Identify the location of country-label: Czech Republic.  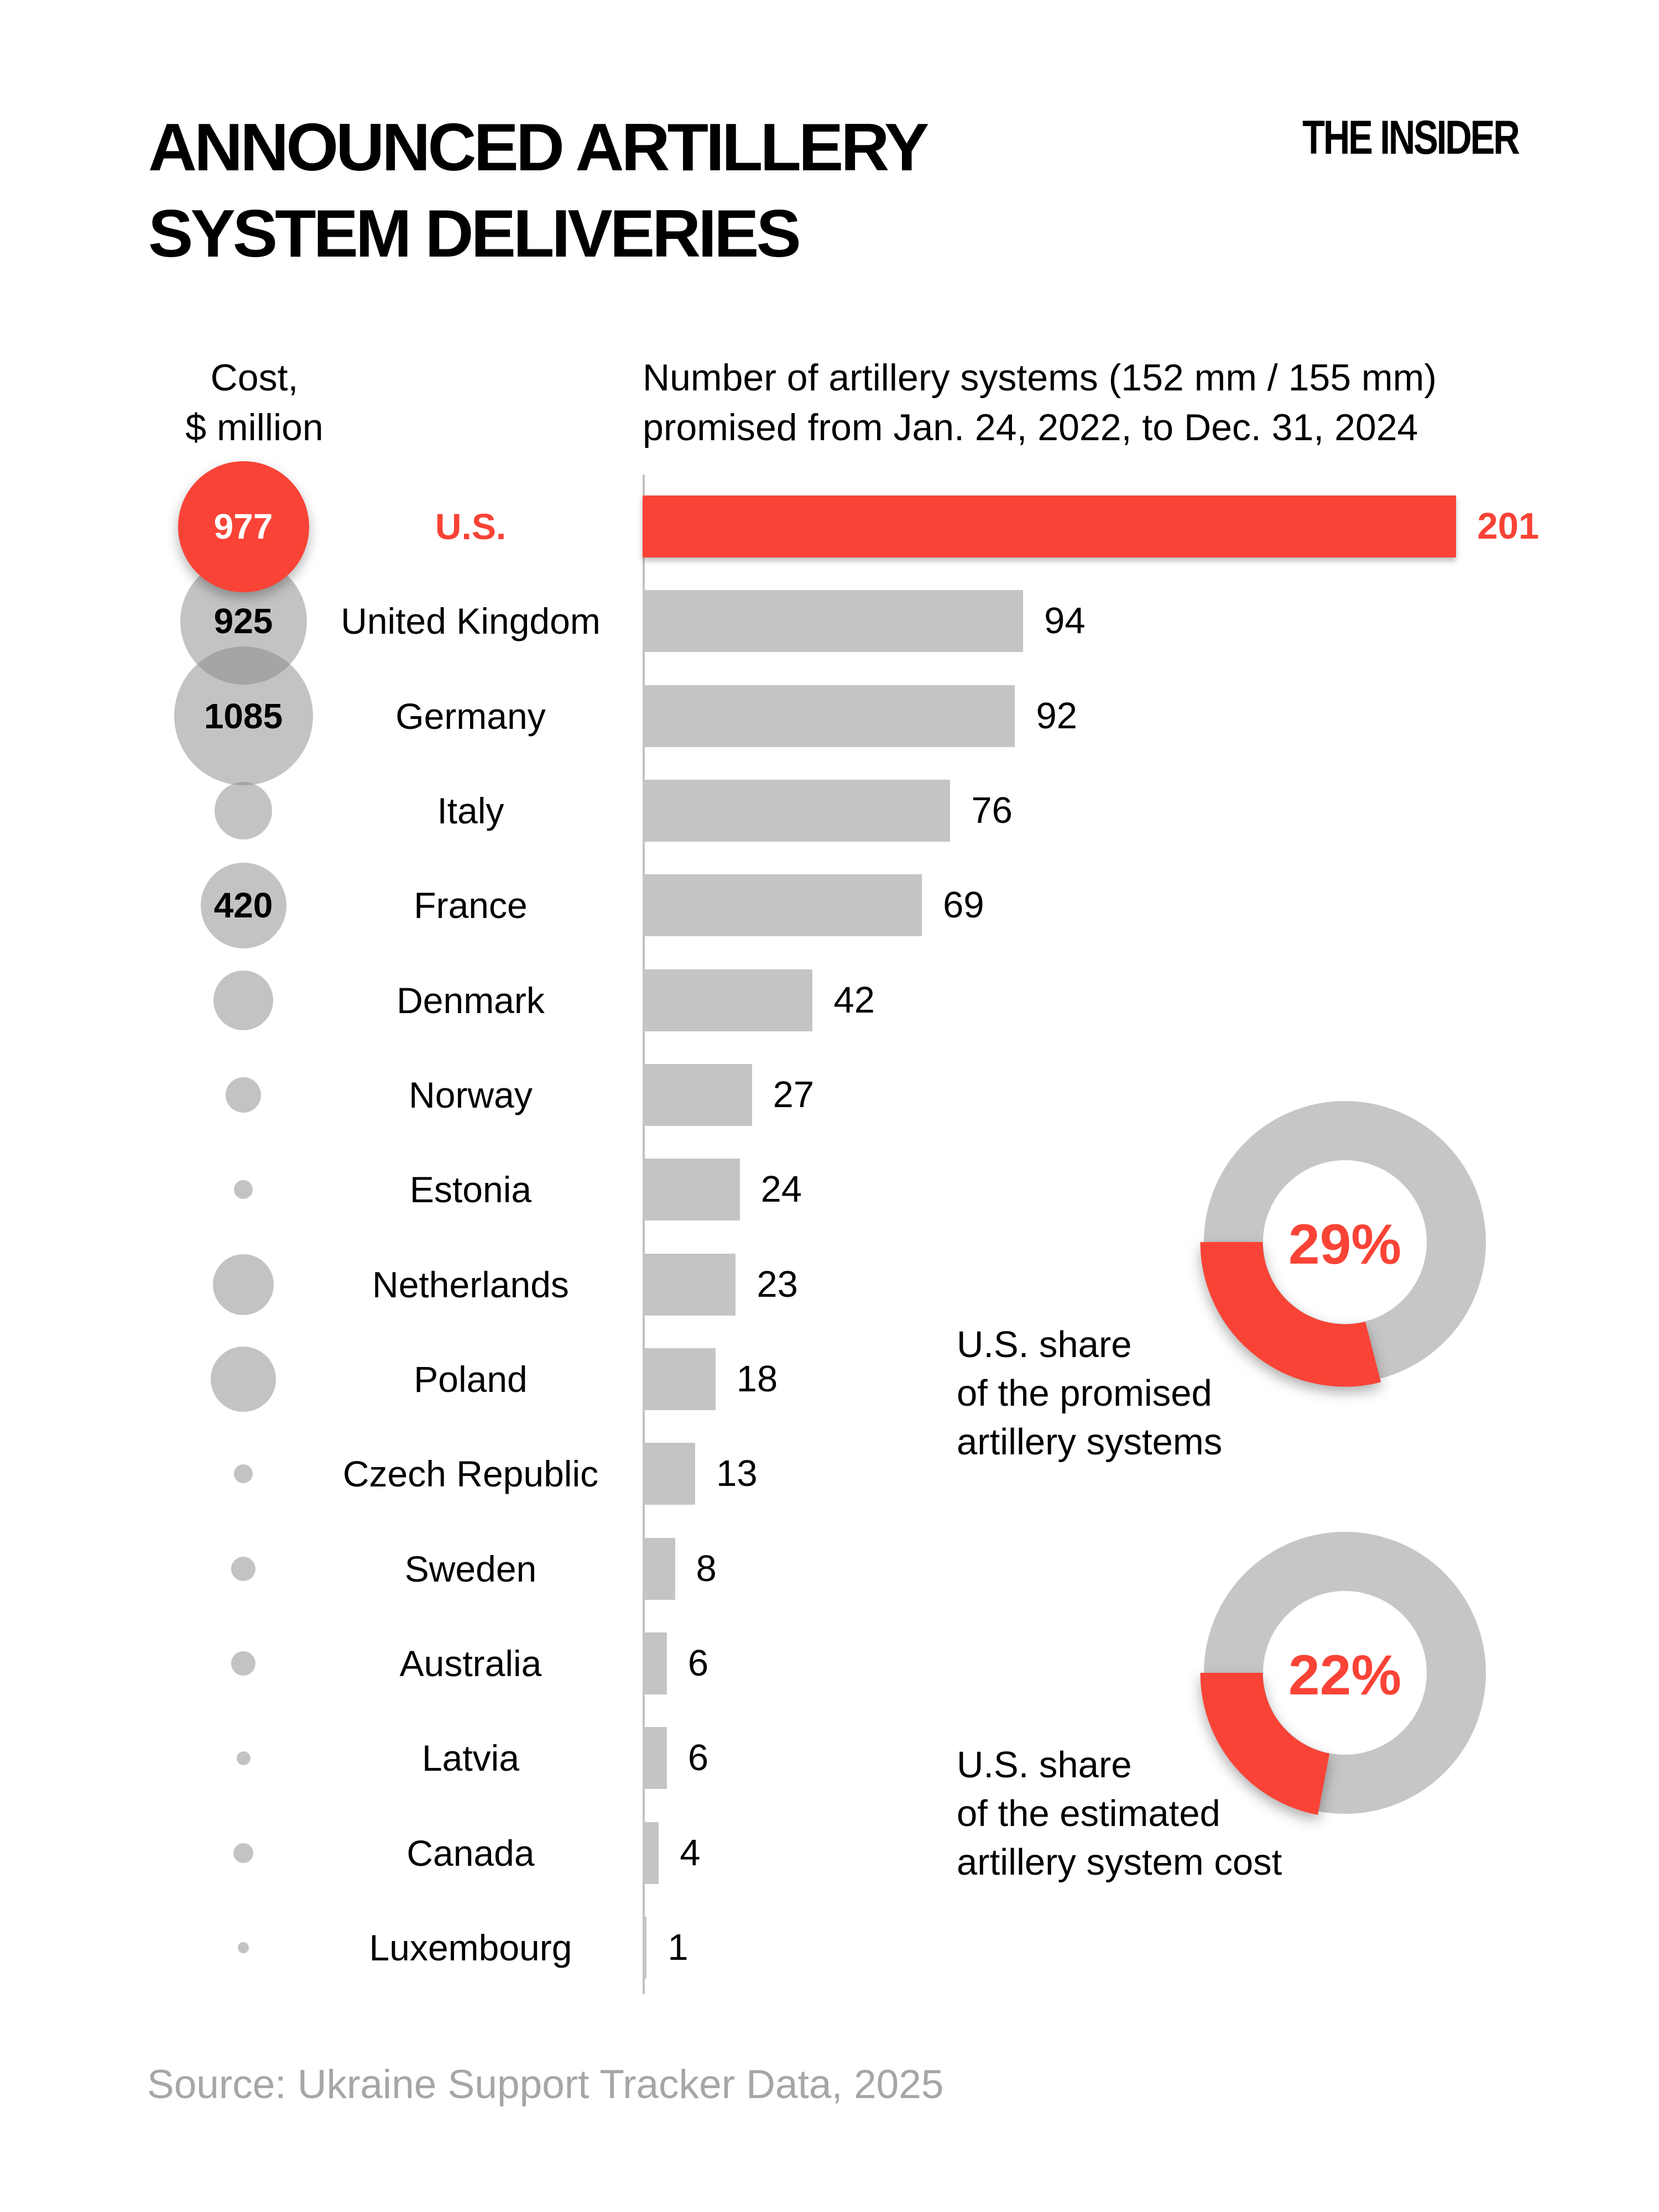
(471, 1474).